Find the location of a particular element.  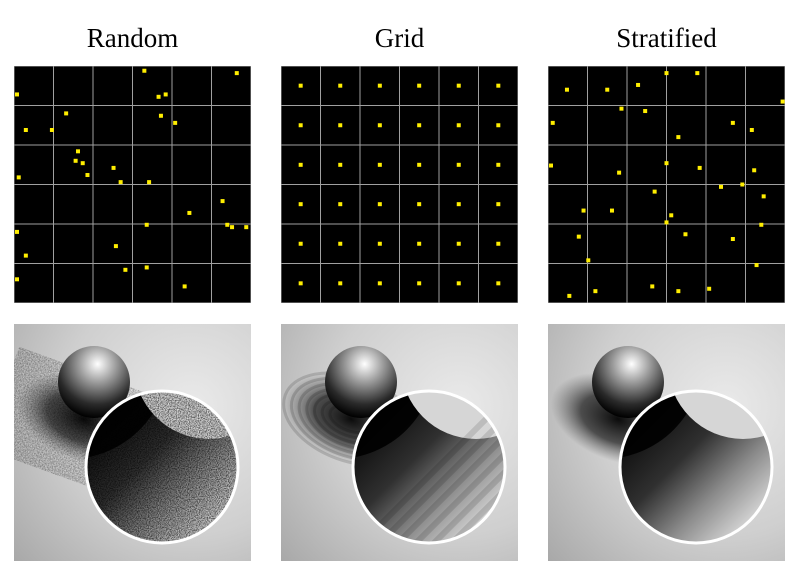

sample-pattern-random is located at coordinates (132, 184).